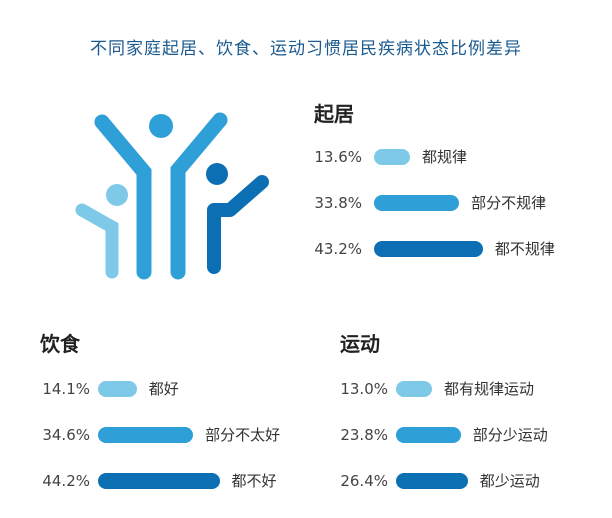 The height and width of the screenshot is (518, 612). I want to click on family-figures-icon, so click(172, 196).